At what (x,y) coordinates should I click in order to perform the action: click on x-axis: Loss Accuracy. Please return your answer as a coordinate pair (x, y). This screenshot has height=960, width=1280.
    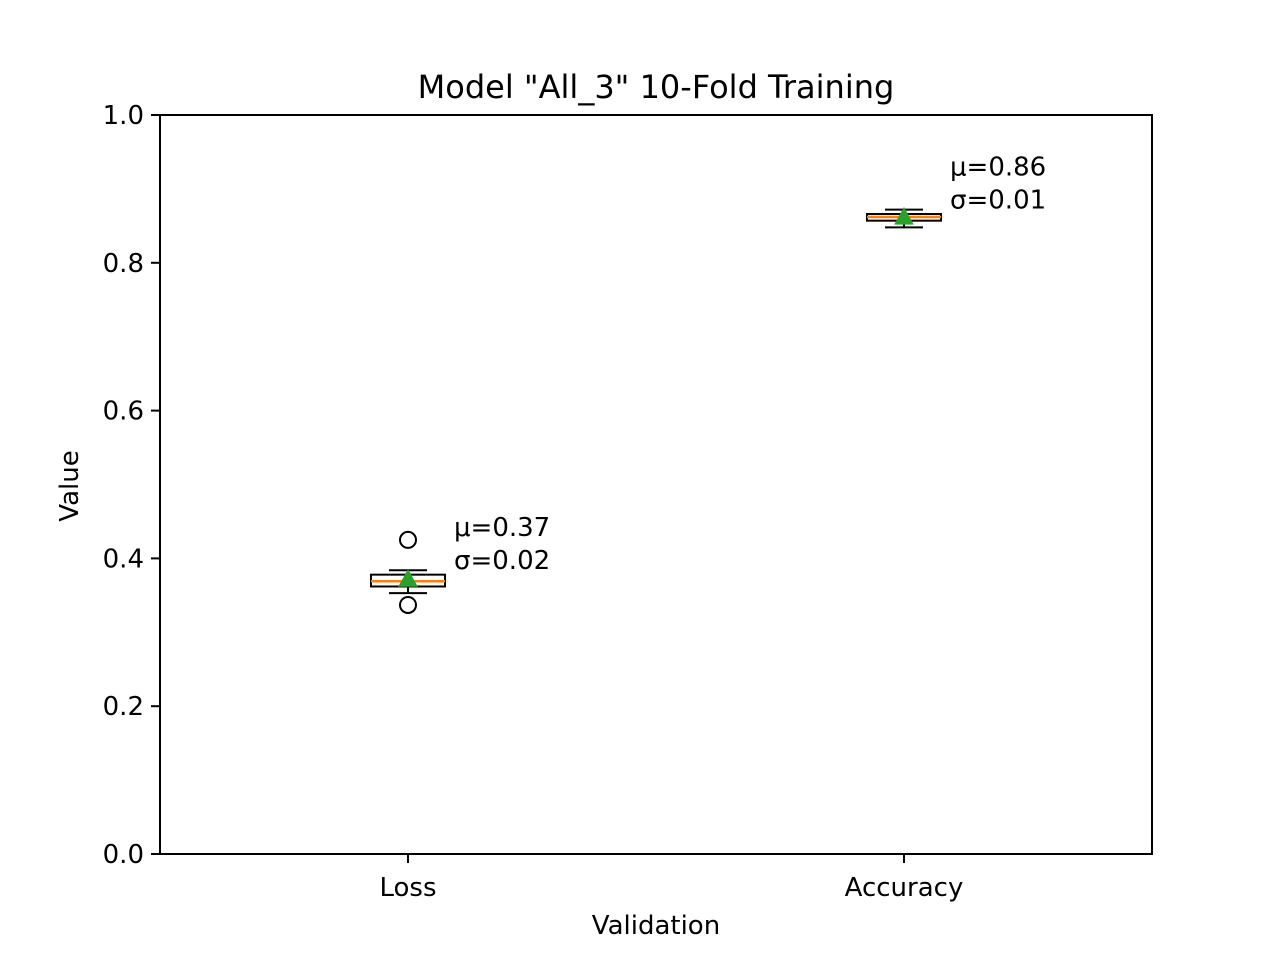
    Looking at the image, I should click on (671, 878).